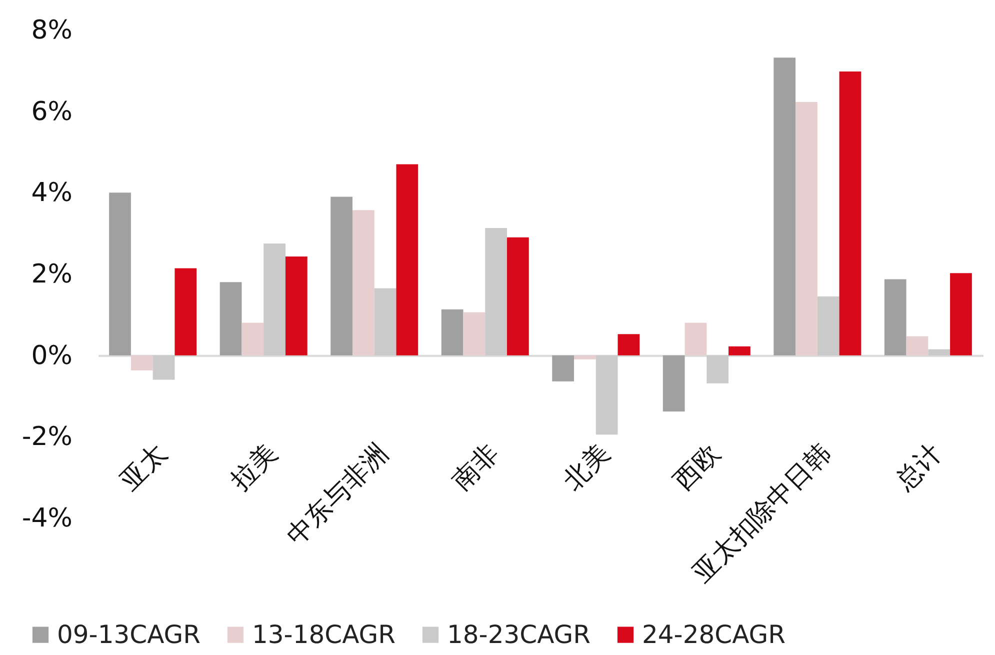 This screenshot has width=995, height=655. Describe the element at coordinates (254, 467) in the screenshot. I see `x-tick-label: 拉美` at that location.